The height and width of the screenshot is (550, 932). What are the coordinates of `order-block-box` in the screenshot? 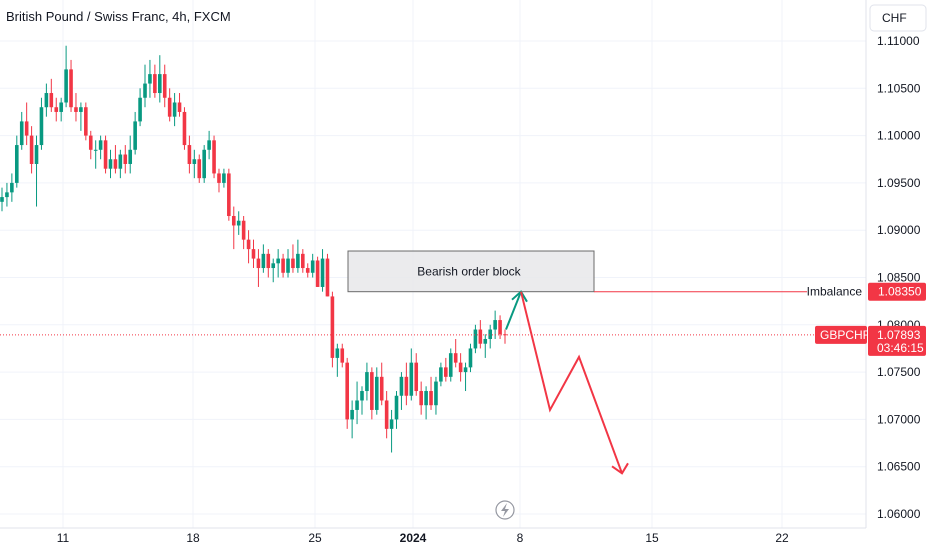 It's located at (471, 271).